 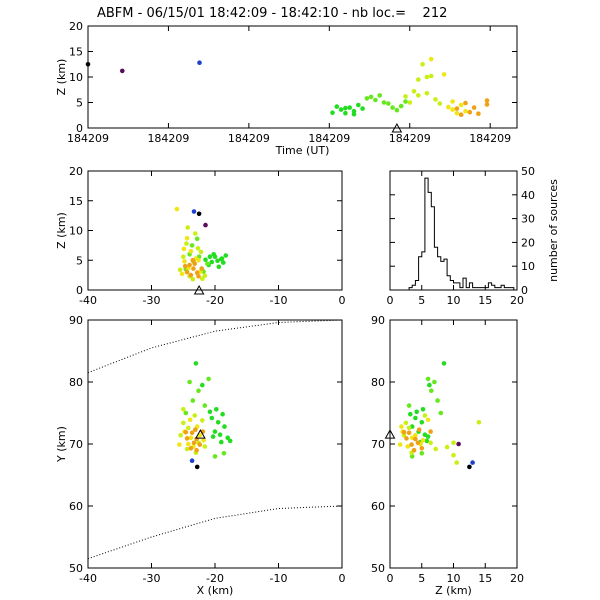 What do you see at coordinates (215, 578) in the screenshot?
I see `x_y-xtick-label: -20` at bounding box center [215, 578].